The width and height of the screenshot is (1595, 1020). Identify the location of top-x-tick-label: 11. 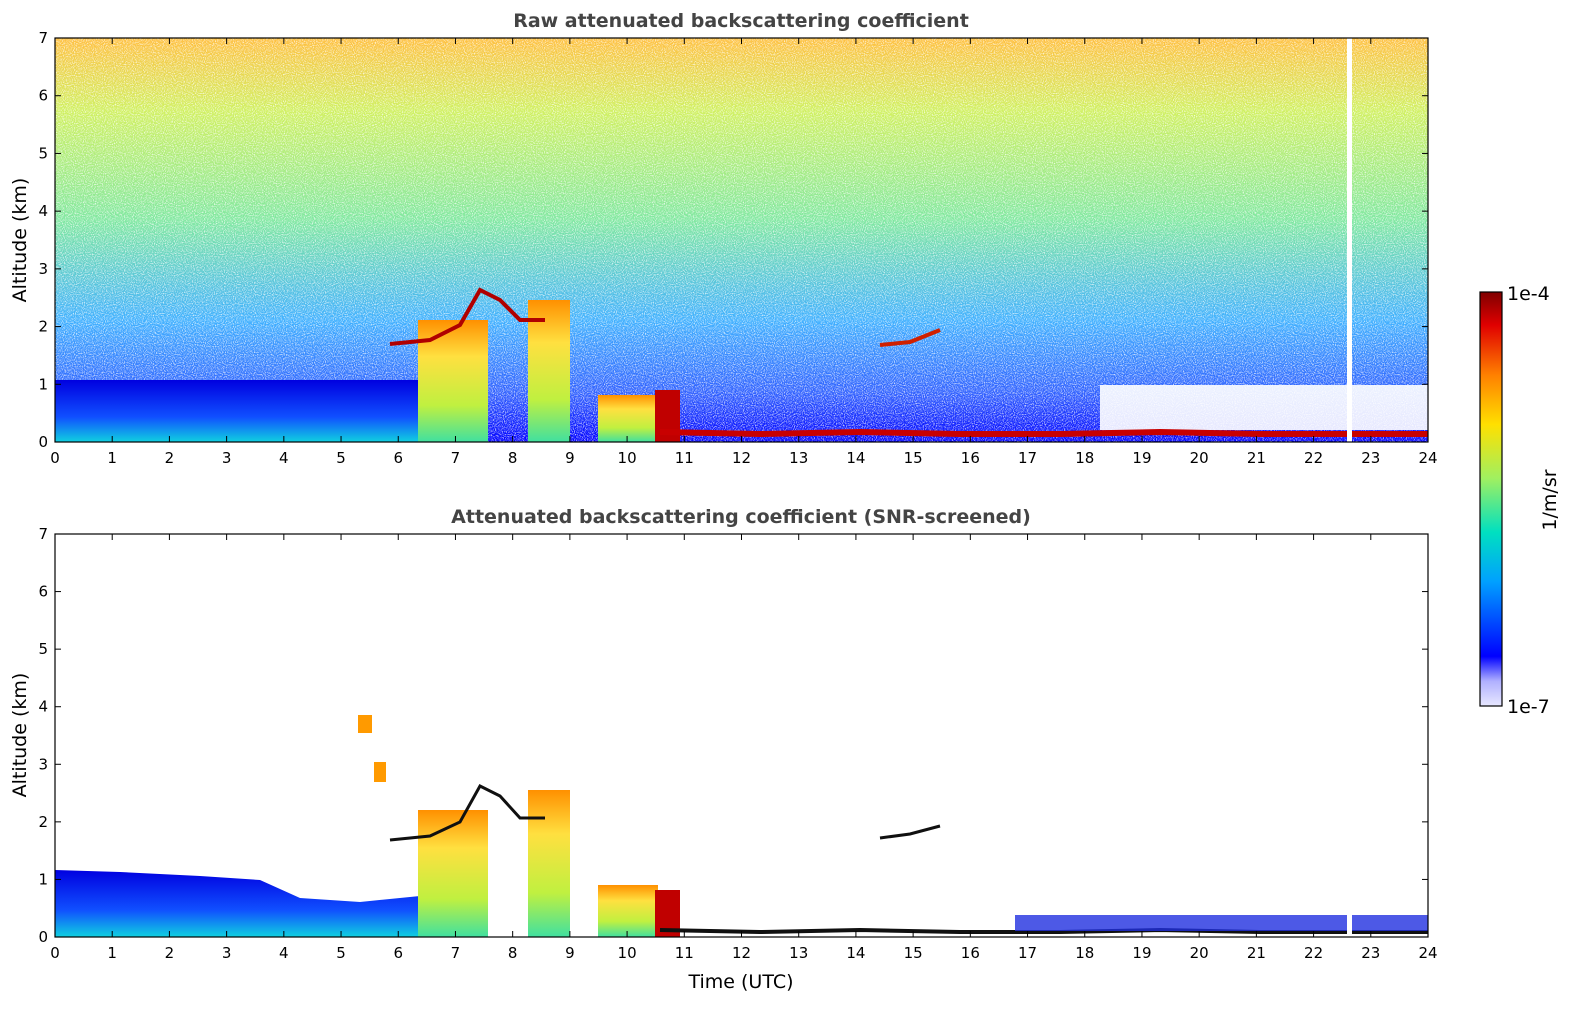
(684, 458).